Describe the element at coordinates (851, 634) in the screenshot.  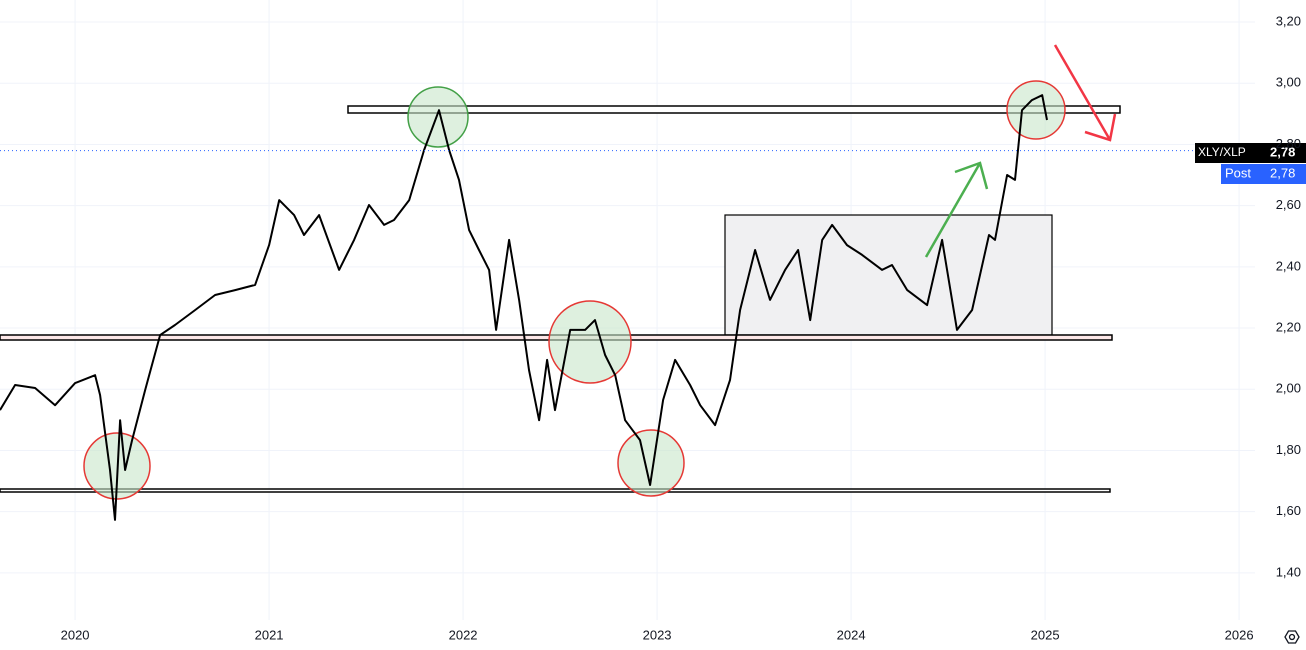
I see `x-tick-label: 2024` at that location.